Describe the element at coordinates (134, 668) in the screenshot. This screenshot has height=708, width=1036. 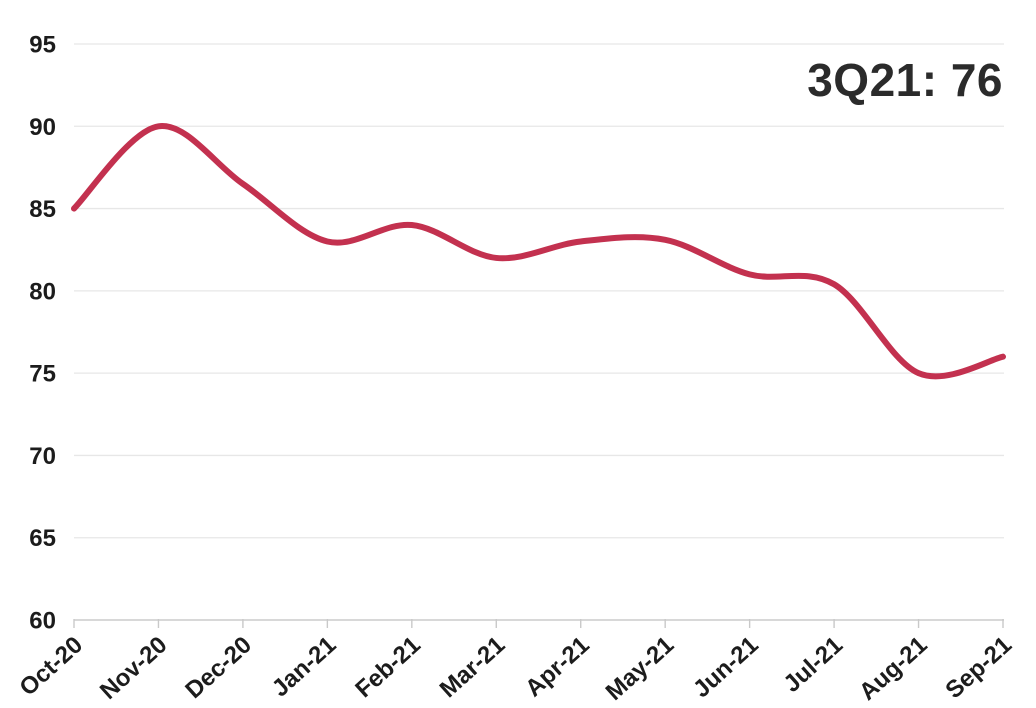
I see `x-axis-tick-label: Nov-20` at that location.